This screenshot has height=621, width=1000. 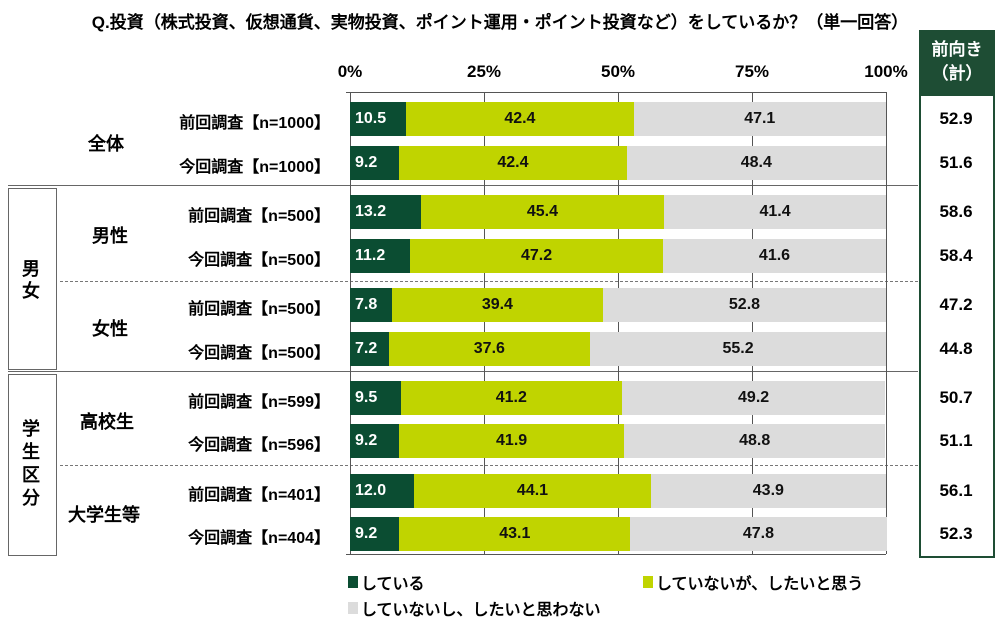 I want to click on bar-segment-not-want: 43.9, so click(x=768, y=491).